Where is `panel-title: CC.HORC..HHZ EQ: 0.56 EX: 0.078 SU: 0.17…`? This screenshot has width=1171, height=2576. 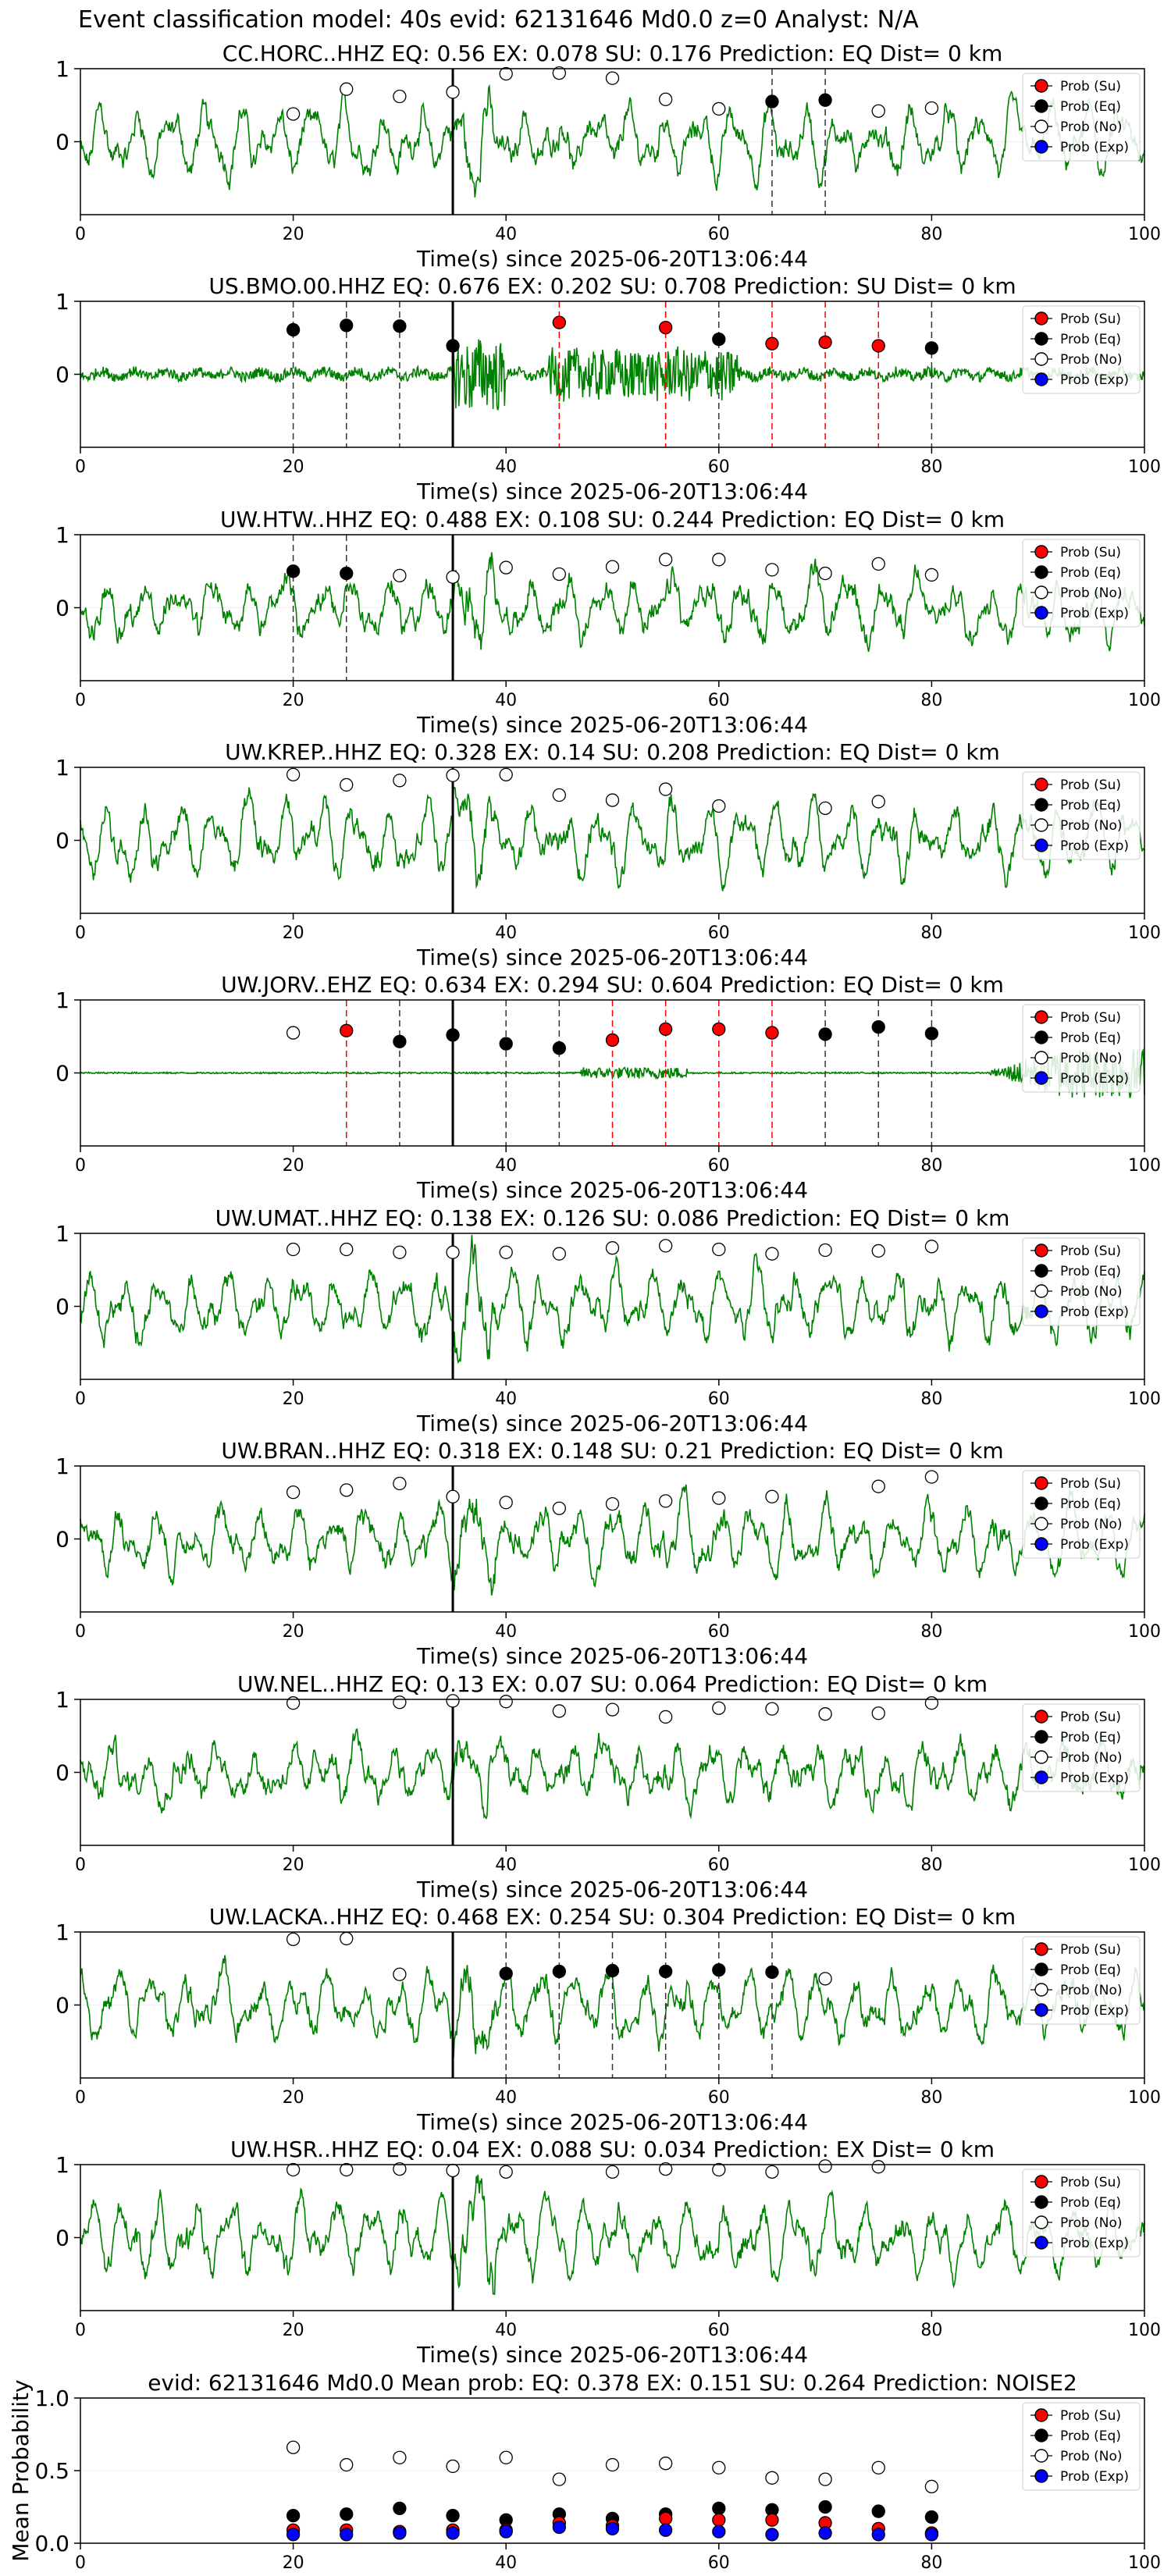
panel-title: CC.HORC..HHZ EQ: 0.56 EX: 0.078 SU: 0.17… is located at coordinates (612, 53).